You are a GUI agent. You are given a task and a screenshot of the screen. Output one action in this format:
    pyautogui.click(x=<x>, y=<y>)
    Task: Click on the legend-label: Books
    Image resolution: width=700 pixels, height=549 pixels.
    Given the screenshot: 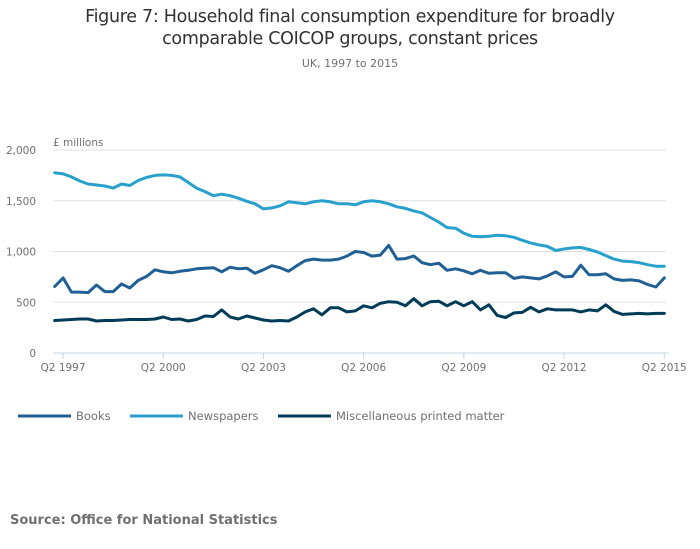 What is the action you would take?
    pyautogui.click(x=93, y=416)
    